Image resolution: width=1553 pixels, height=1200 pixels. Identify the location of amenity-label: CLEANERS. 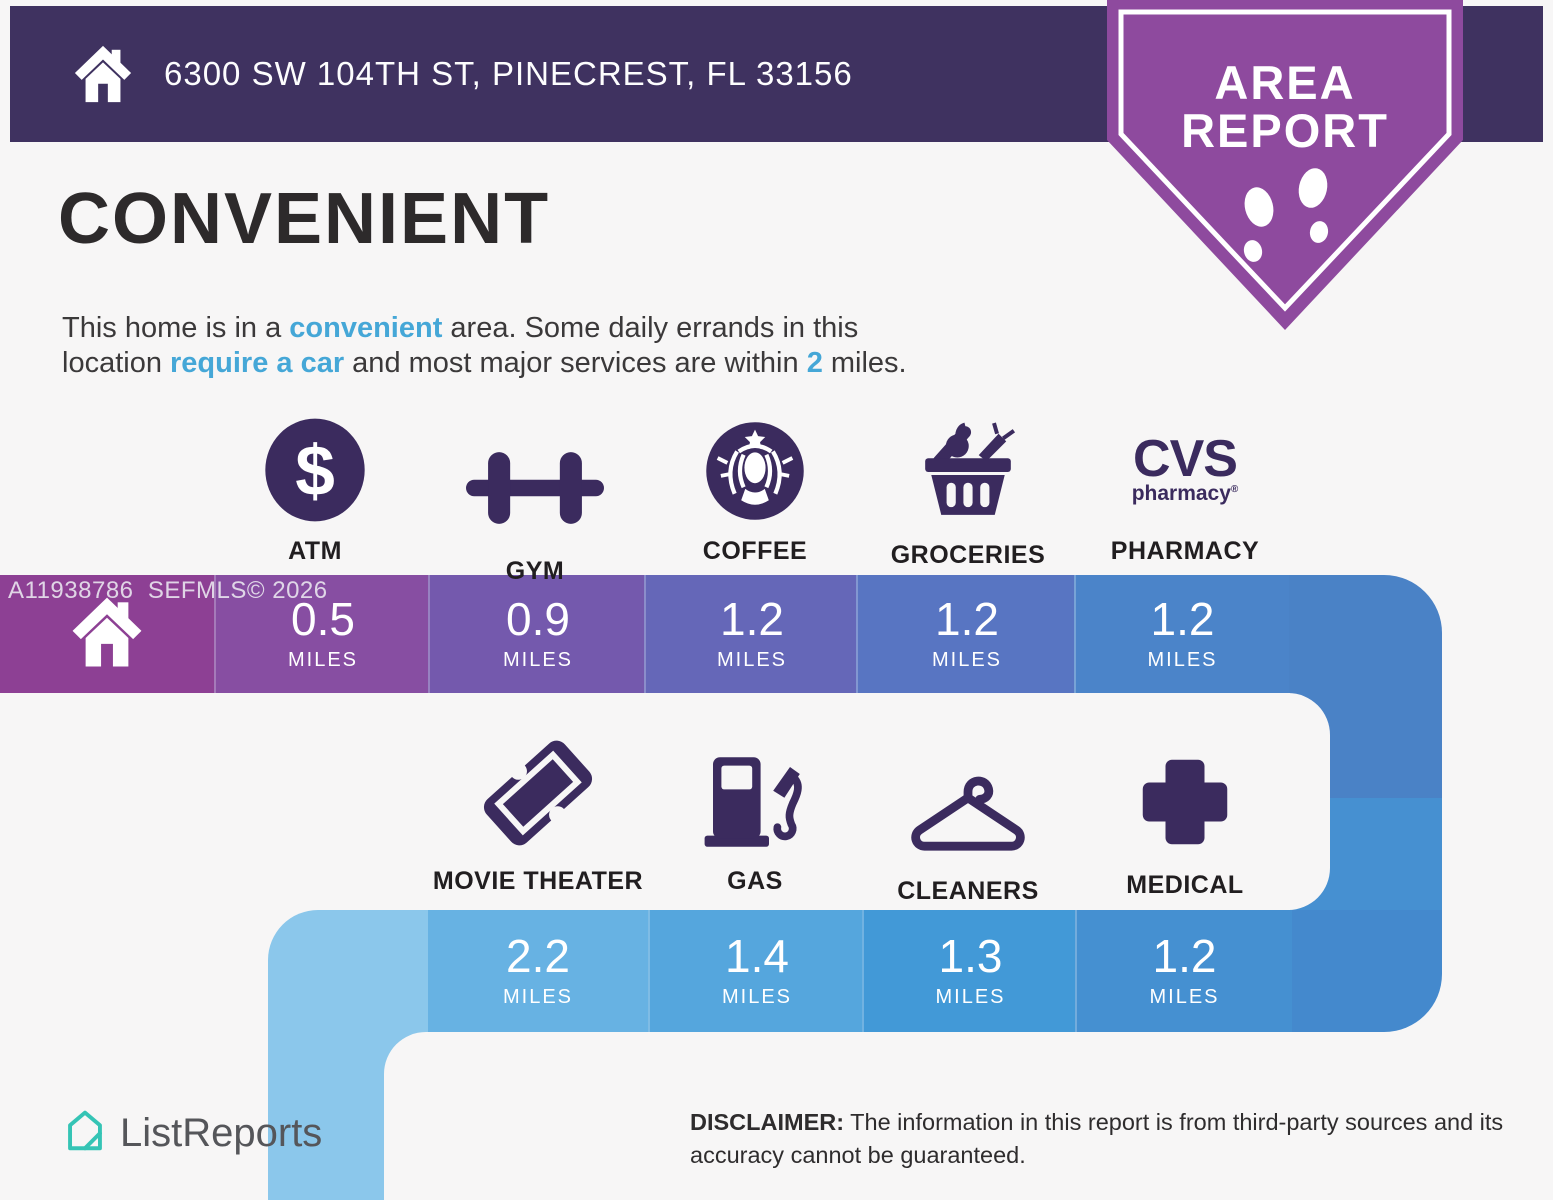
(968, 891).